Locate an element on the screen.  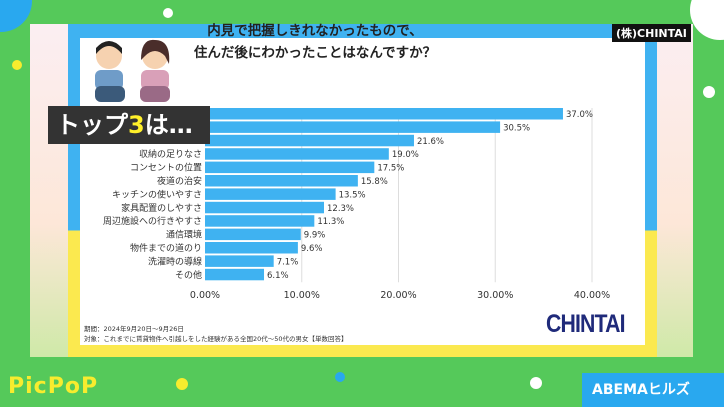
category-label: 洗濯時の導線 is located at coordinates (175, 261).